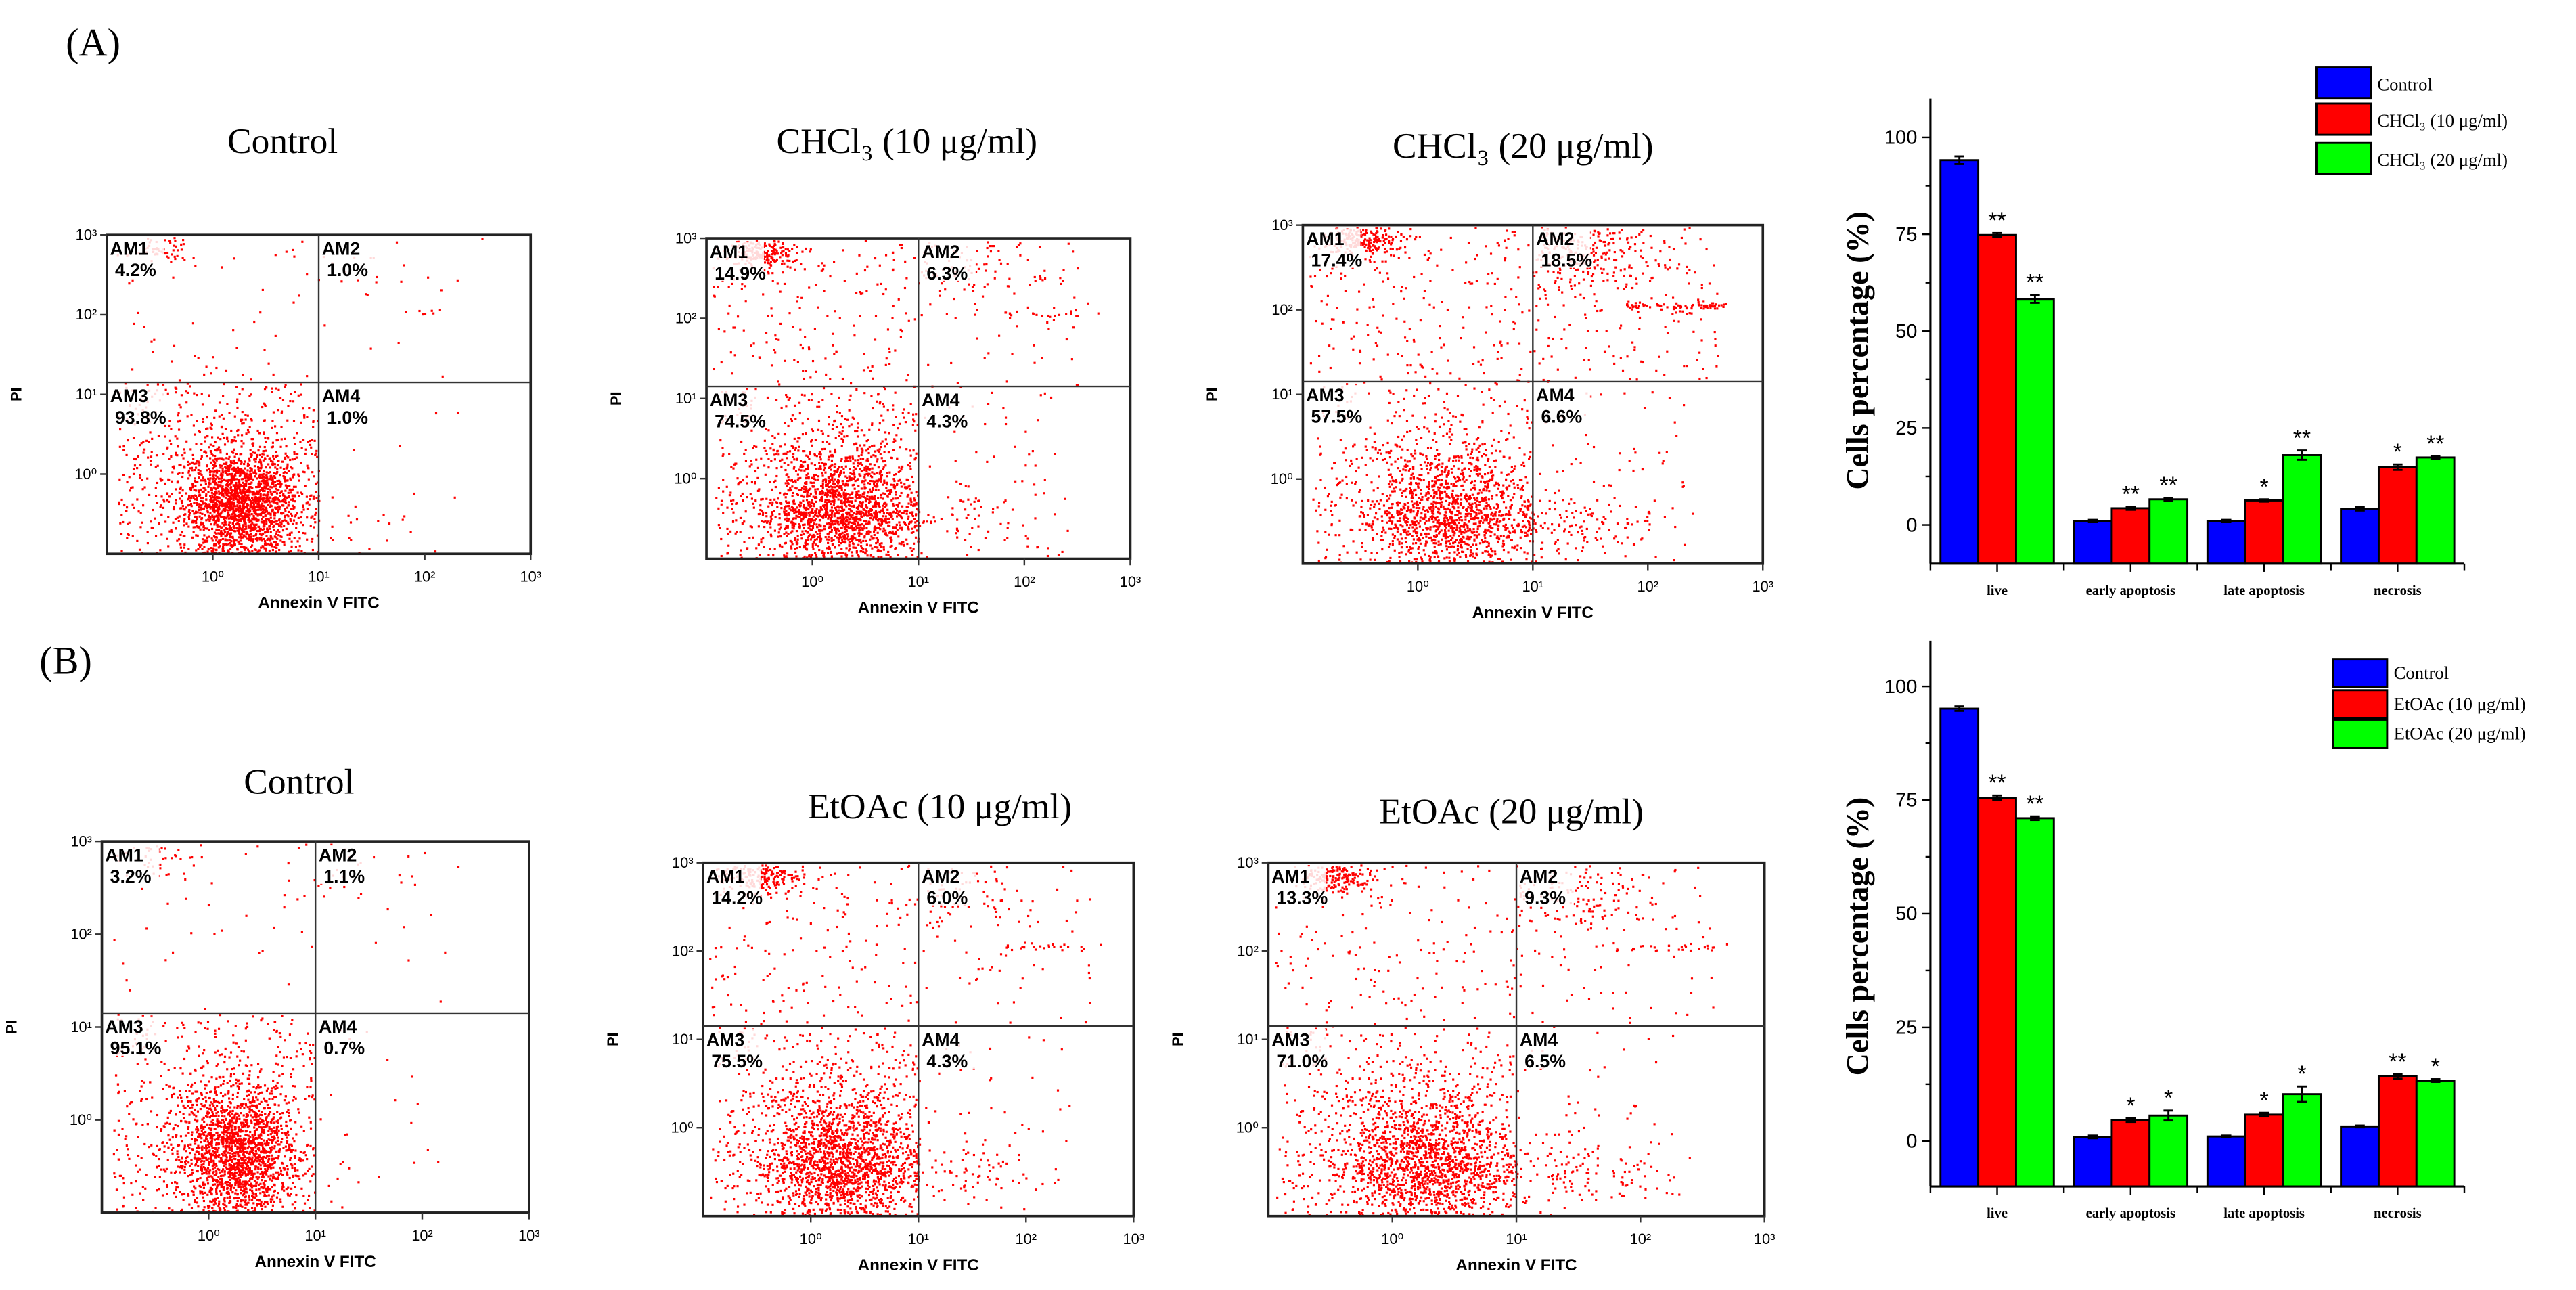  What do you see at coordinates (65, 660) in the screenshot?
I see `panel-label-b: (B)` at bounding box center [65, 660].